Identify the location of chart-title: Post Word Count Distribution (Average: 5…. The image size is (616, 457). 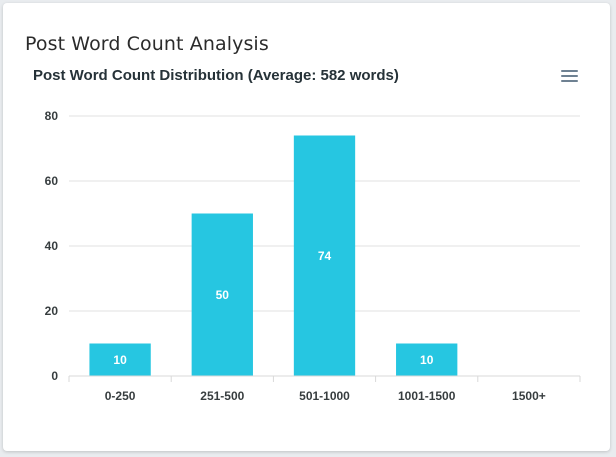
(216, 75).